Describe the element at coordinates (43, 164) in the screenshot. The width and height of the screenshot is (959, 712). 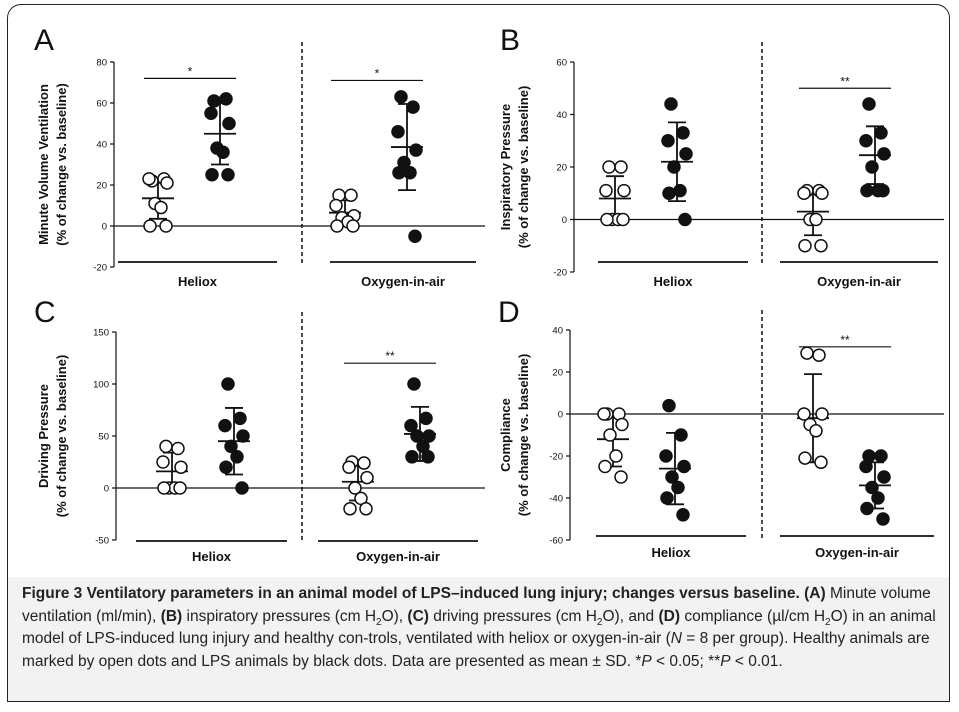
I see `y-axis-title: Minute Volume Ventilation` at that location.